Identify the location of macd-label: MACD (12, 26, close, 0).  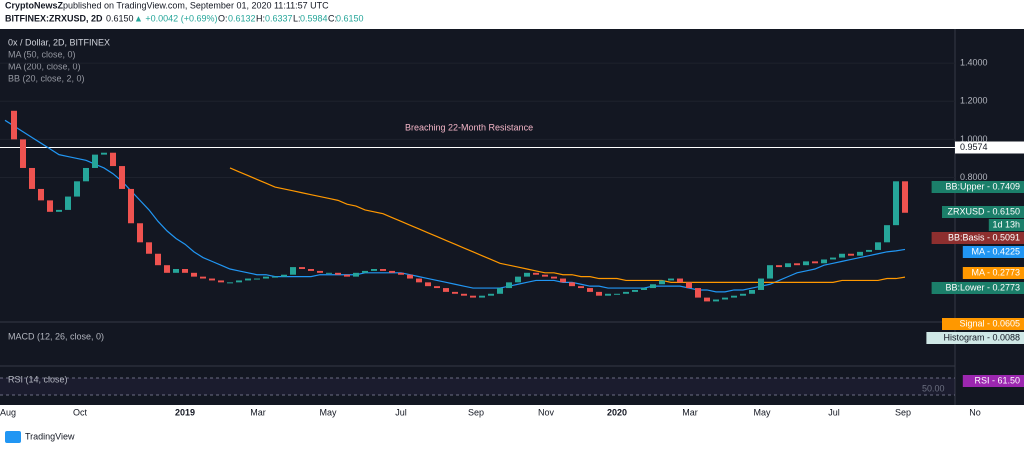
(56, 336).